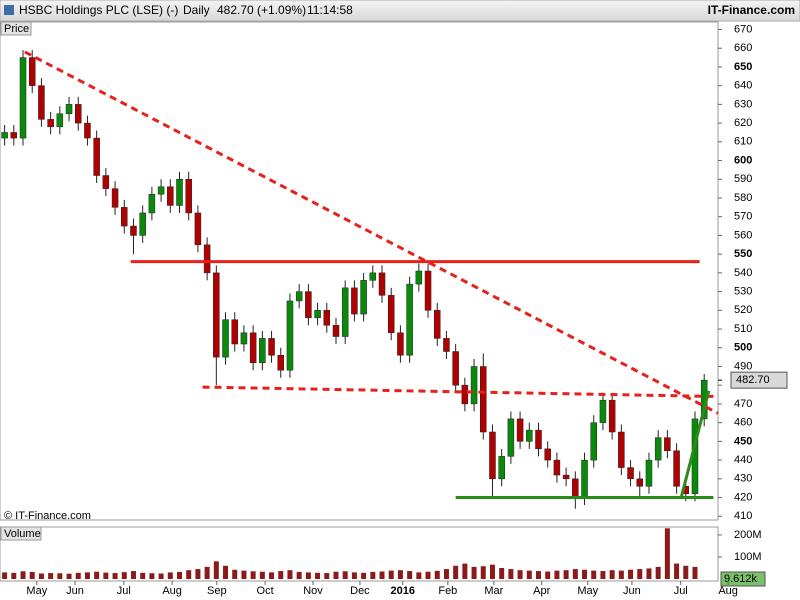 The height and width of the screenshot is (600, 800). I want to click on v-tick-label: 100M, so click(748, 557).